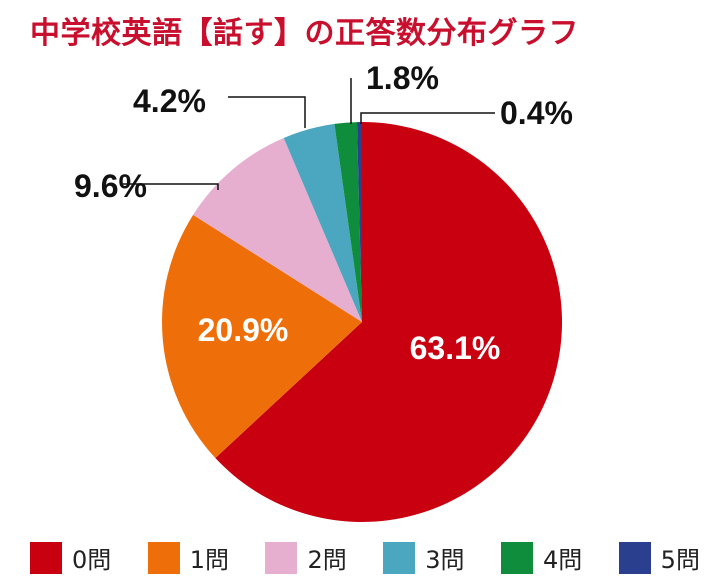 The height and width of the screenshot is (587, 710). Describe the element at coordinates (327, 560) in the screenshot. I see `legend-label: 2問` at that location.